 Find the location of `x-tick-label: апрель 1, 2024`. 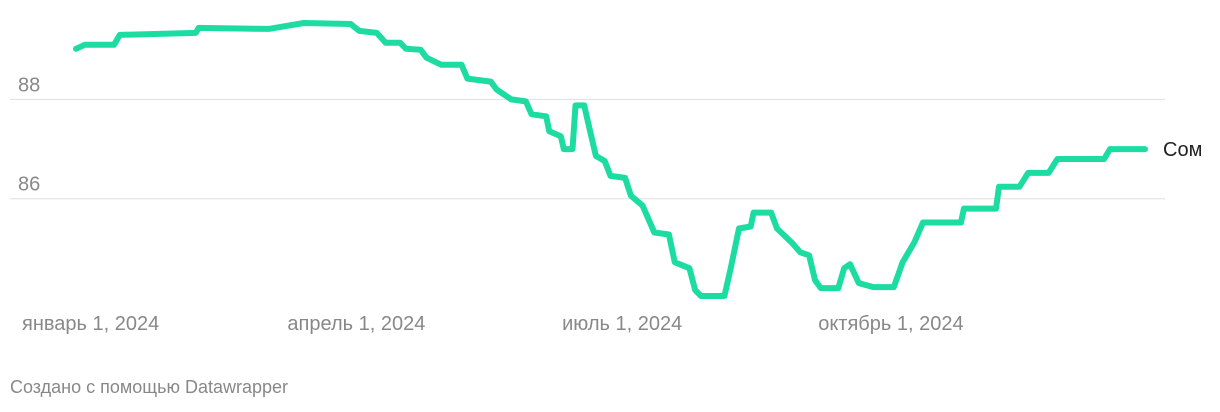

x-tick-label: апрель 1, 2024 is located at coordinates (356, 324).